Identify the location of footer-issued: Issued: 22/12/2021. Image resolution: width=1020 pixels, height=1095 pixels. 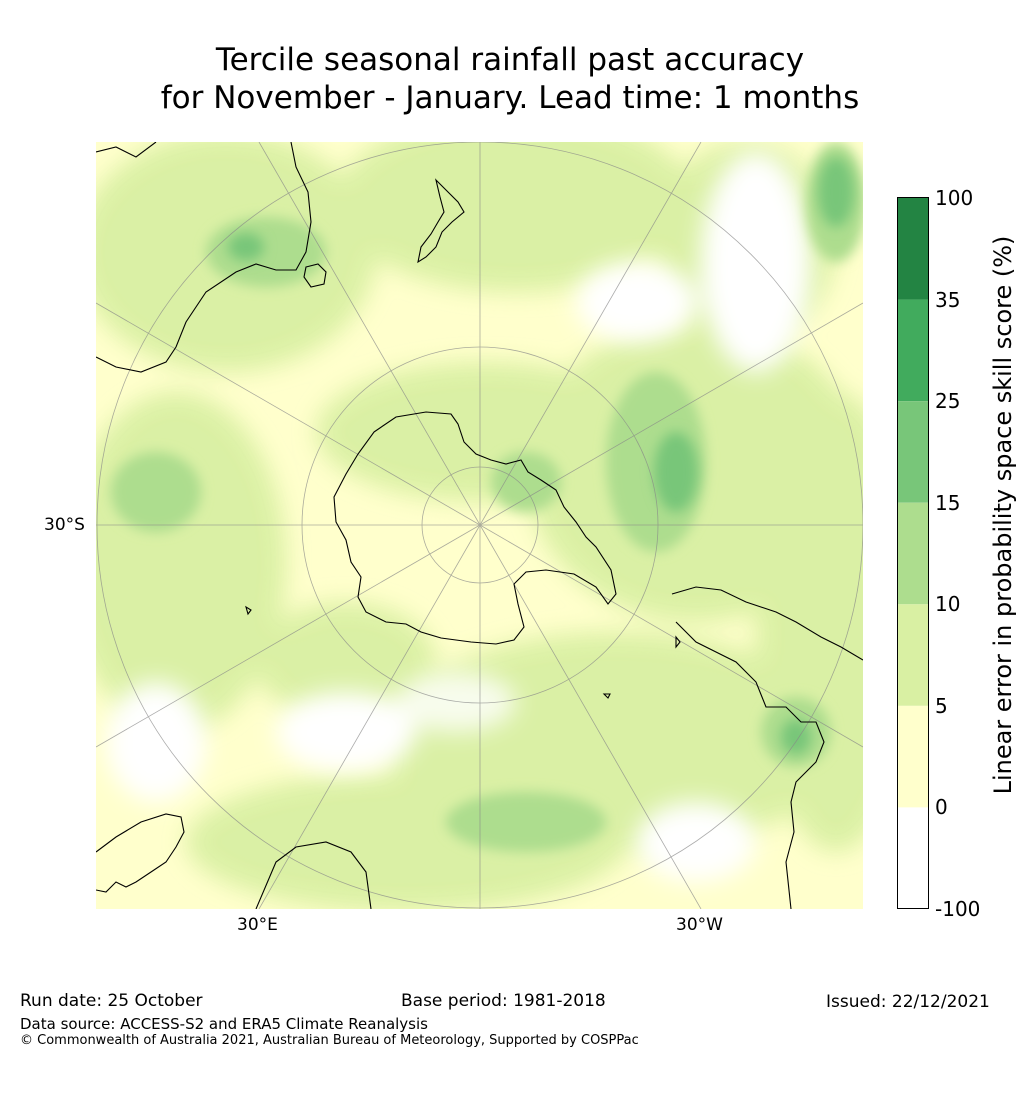
(908, 1002).